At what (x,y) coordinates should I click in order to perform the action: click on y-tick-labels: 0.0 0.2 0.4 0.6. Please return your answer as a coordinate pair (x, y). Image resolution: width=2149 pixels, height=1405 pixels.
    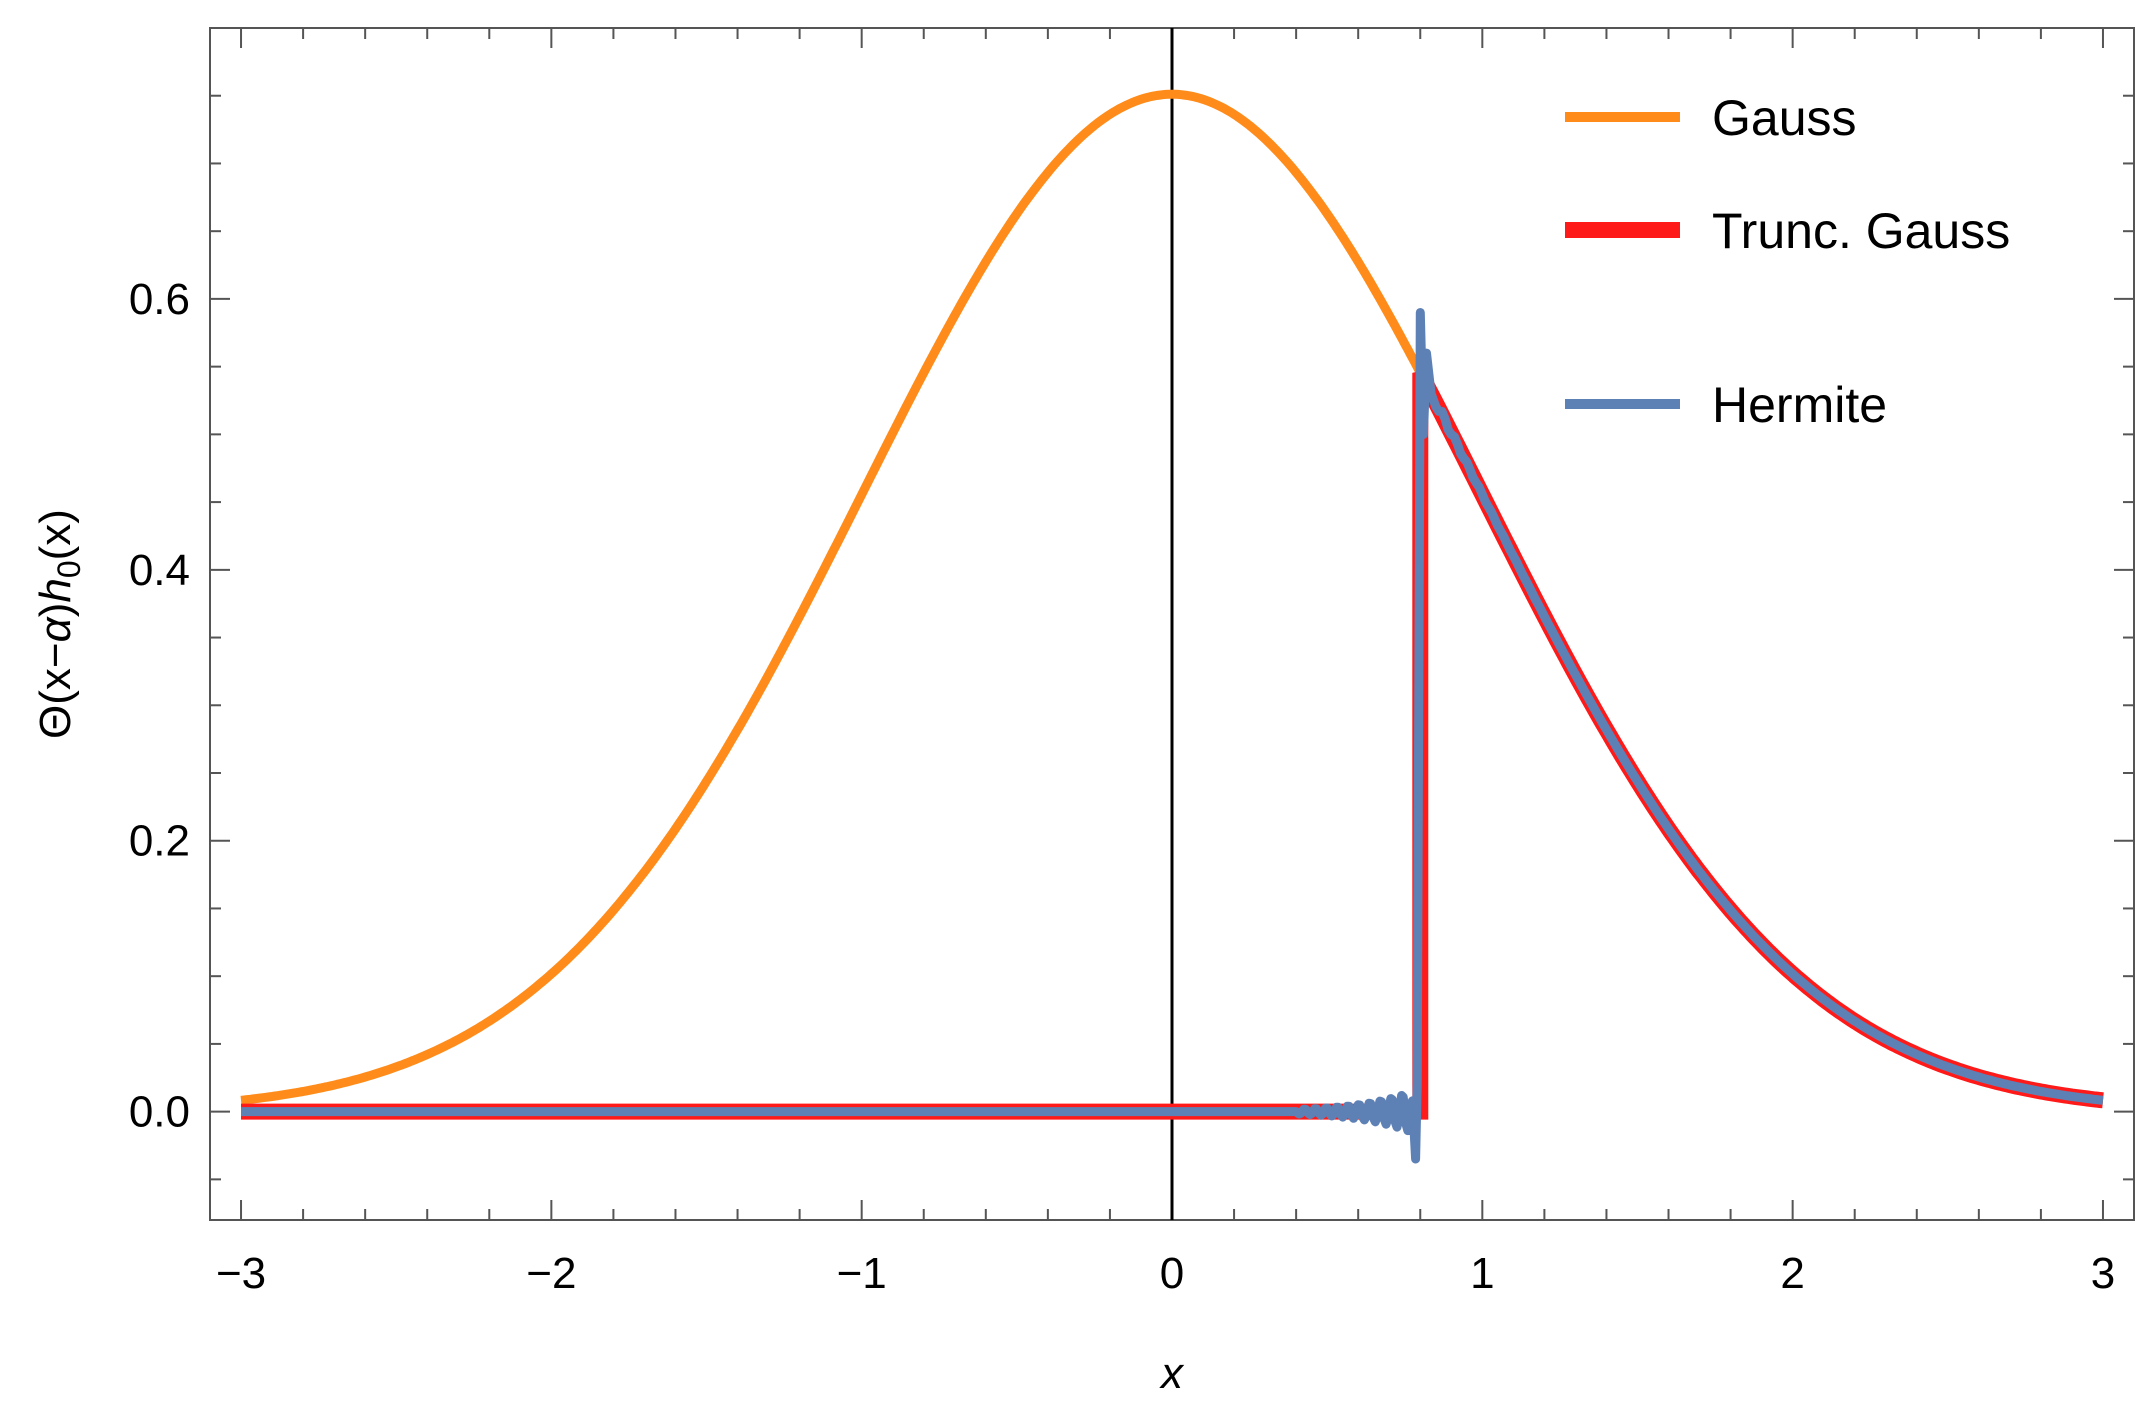
    Looking at the image, I should click on (159, 706).